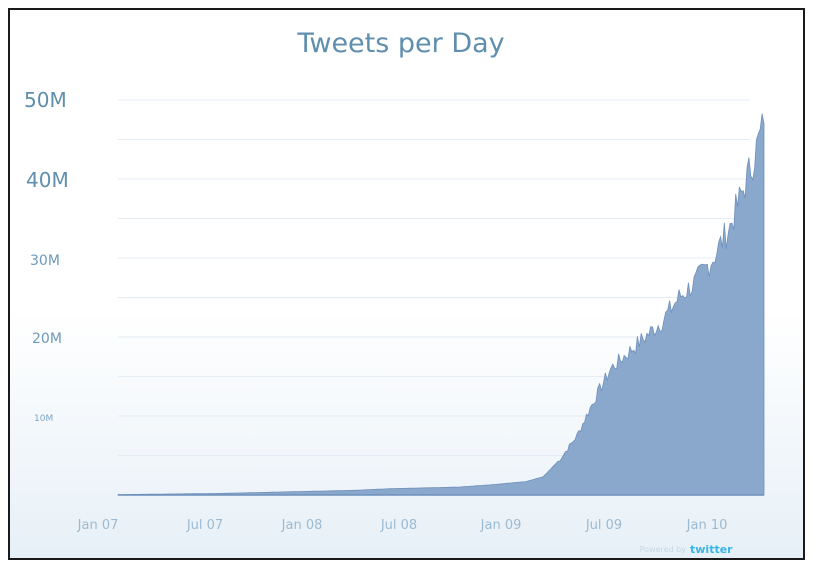 The width and height of the screenshot is (817, 570). What do you see at coordinates (43, 419) in the screenshot?
I see `y-tick-label: 10M` at bounding box center [43, 419].